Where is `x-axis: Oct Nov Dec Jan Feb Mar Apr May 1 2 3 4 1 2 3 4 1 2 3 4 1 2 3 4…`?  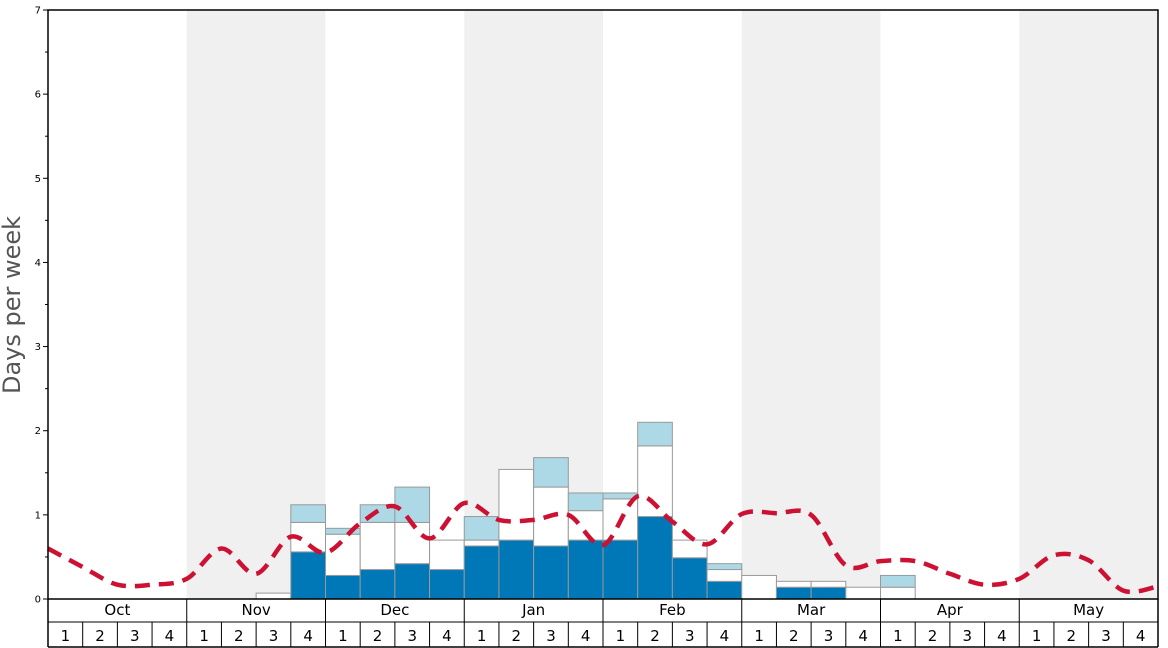 x-axis: Oct Nov Dec Jan Feb Mar Apr May 1 2 3 4 1 2 3 4 1 2 3 4 1 2 3 4… is located at coordinates (603, 623).